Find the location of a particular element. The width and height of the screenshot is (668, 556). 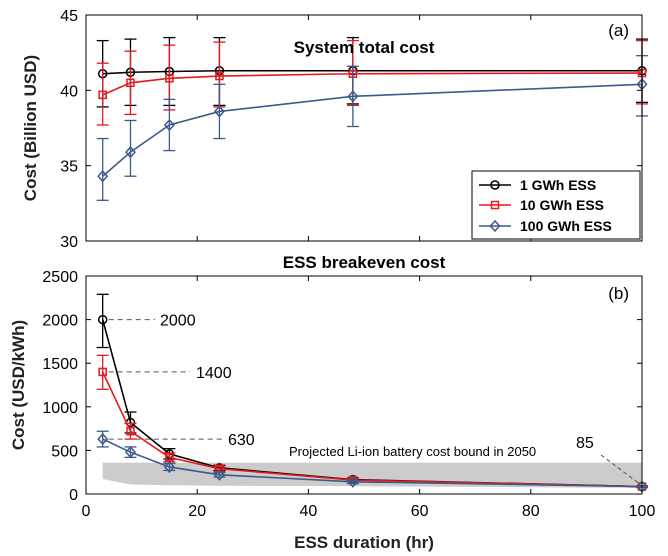

legend-marker-10gwh is located at coordinates (495, 205).